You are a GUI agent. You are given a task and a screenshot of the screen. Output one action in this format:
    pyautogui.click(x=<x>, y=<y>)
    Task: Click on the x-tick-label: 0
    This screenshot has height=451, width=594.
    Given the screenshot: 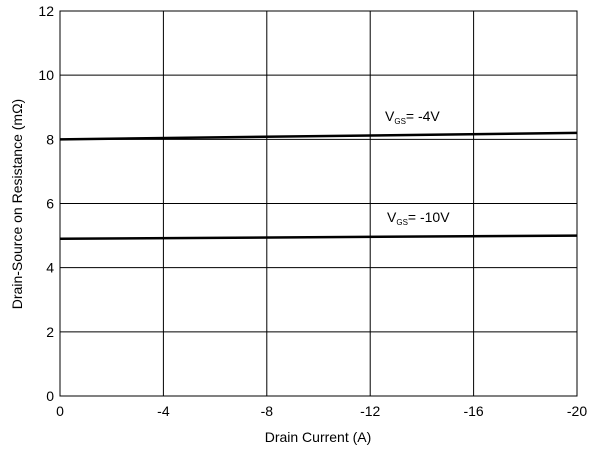 What is the action you would take?
    pyautogui.click(x=60, y=411)
    